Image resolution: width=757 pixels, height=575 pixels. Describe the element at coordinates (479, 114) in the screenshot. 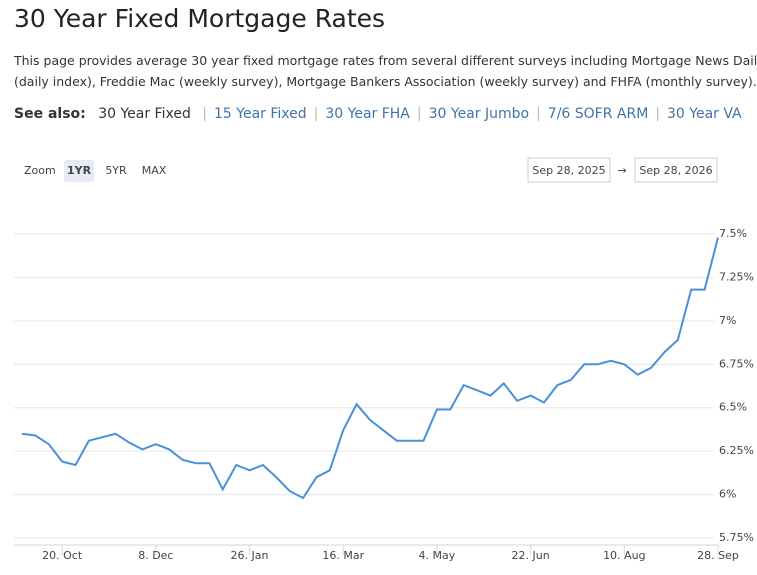

I see `see-also-link: 30 Year Jumbo` at that location.